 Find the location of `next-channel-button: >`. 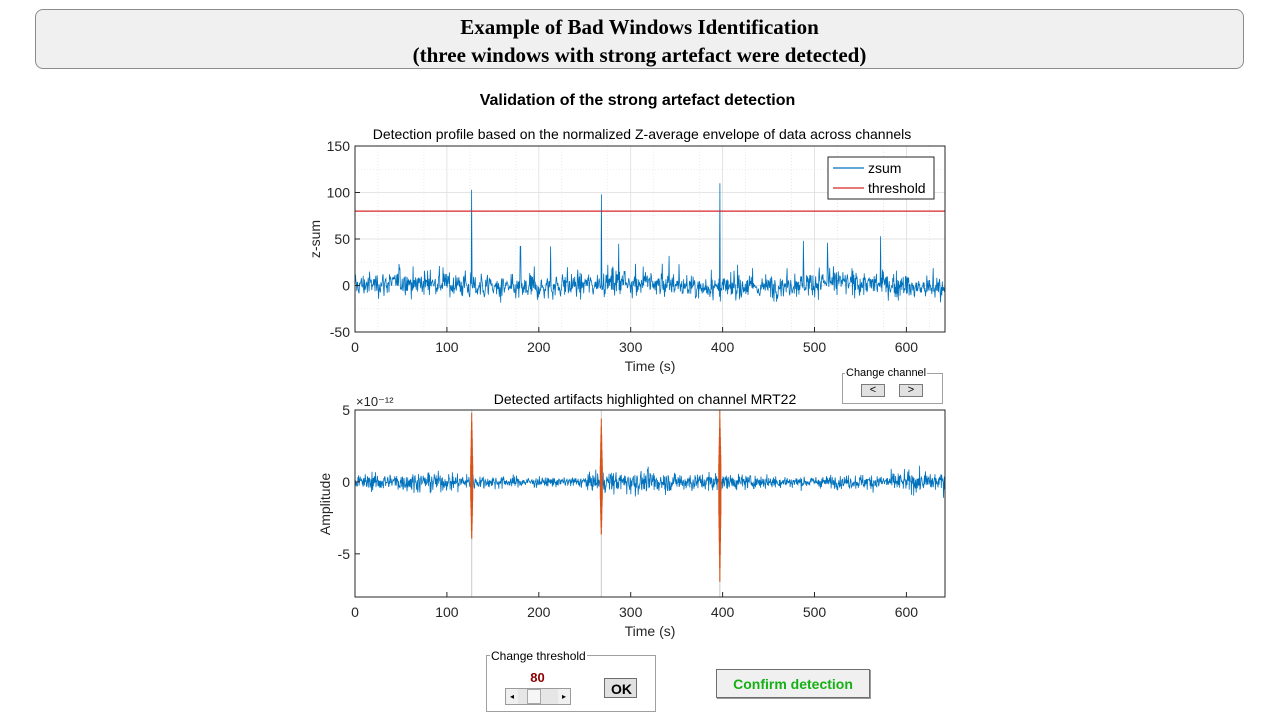

next-channel-button: > is located at coordinates (911, 390).